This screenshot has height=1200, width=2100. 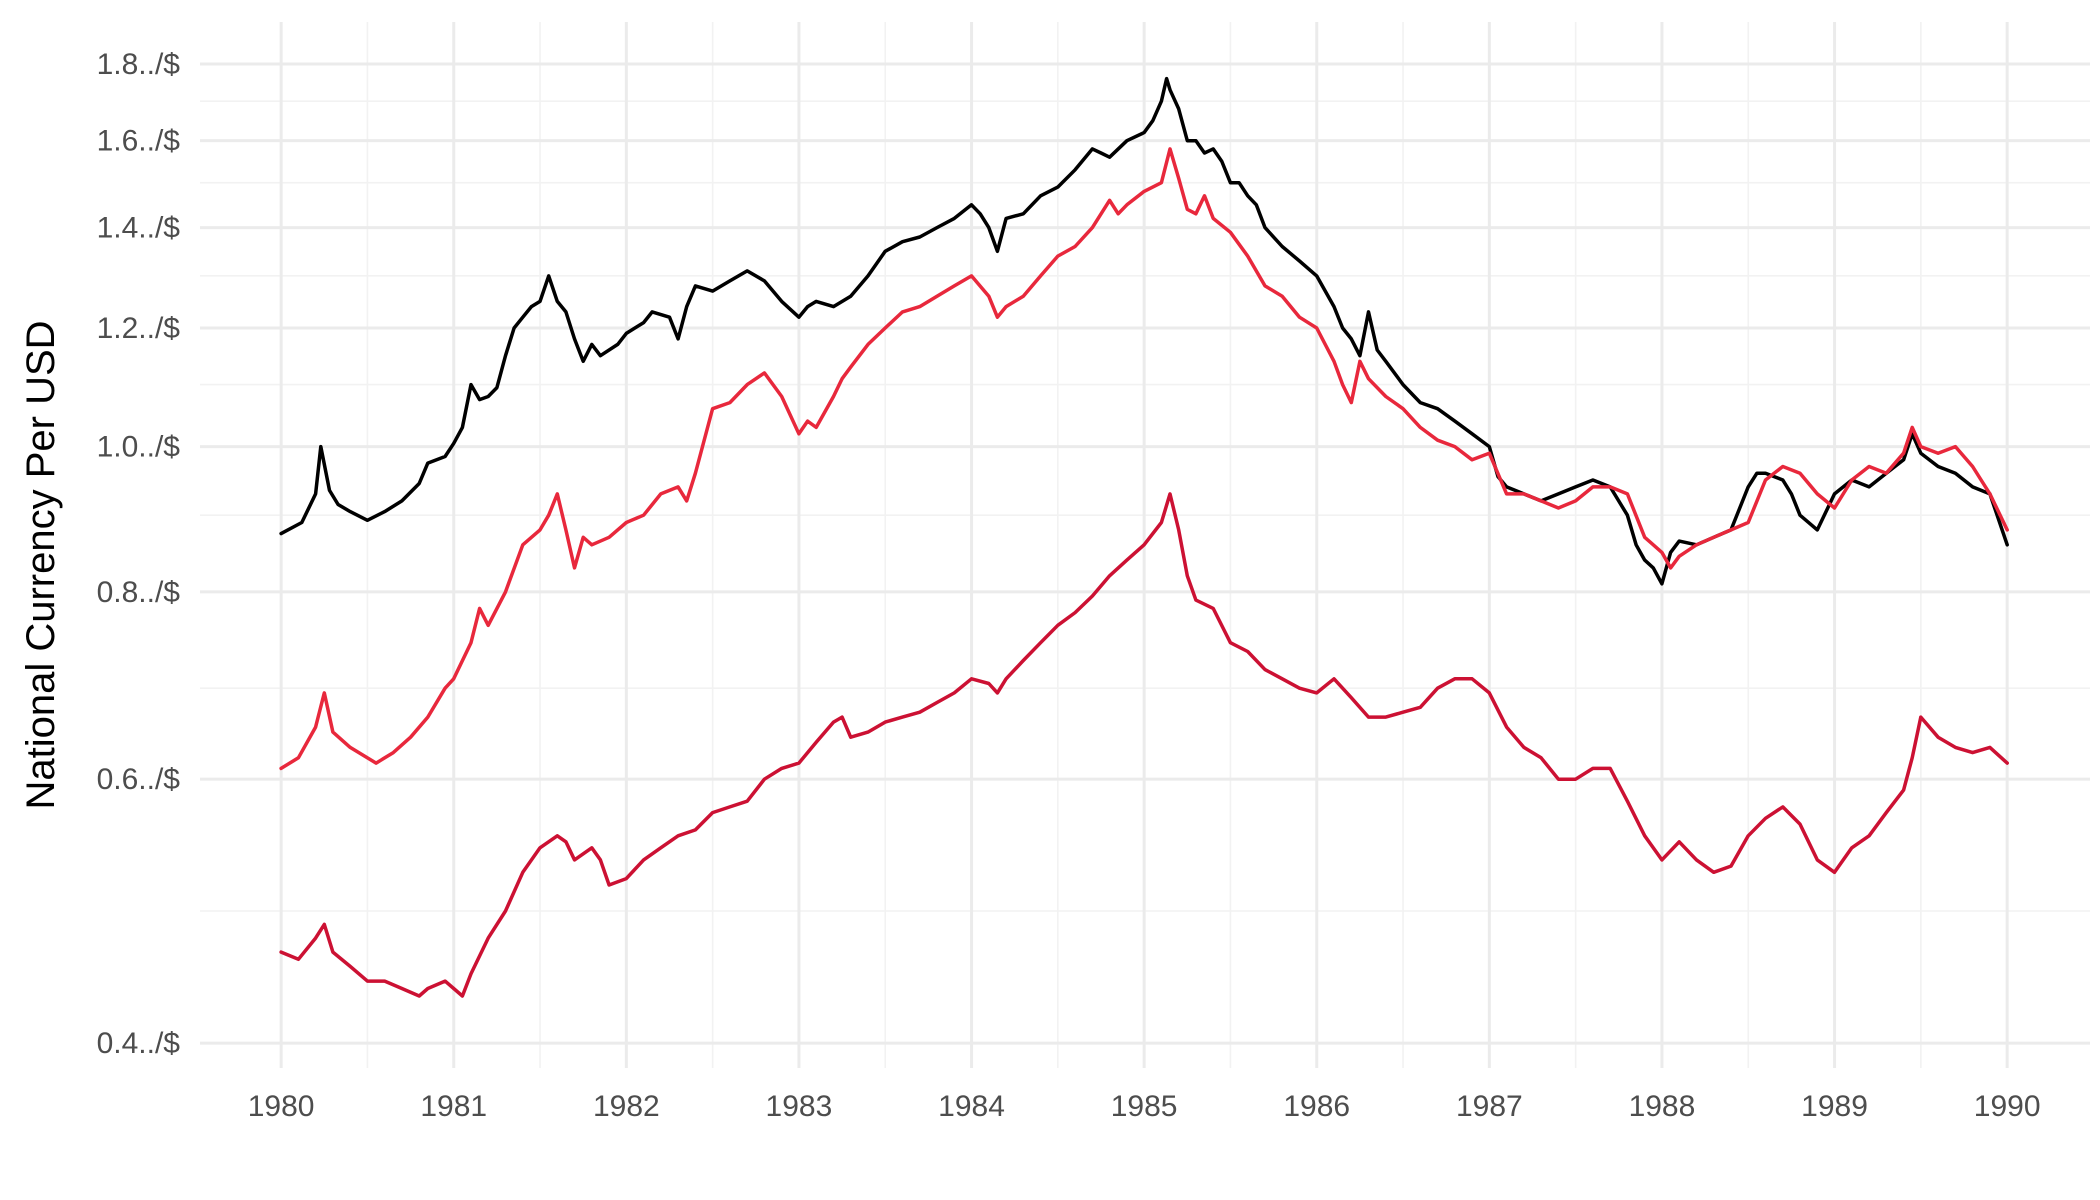 What do you see at coordinates (1489, 1106) in the screenshot?
I see `x-tick-label: 1987` at bounding box center [1489, 1106].